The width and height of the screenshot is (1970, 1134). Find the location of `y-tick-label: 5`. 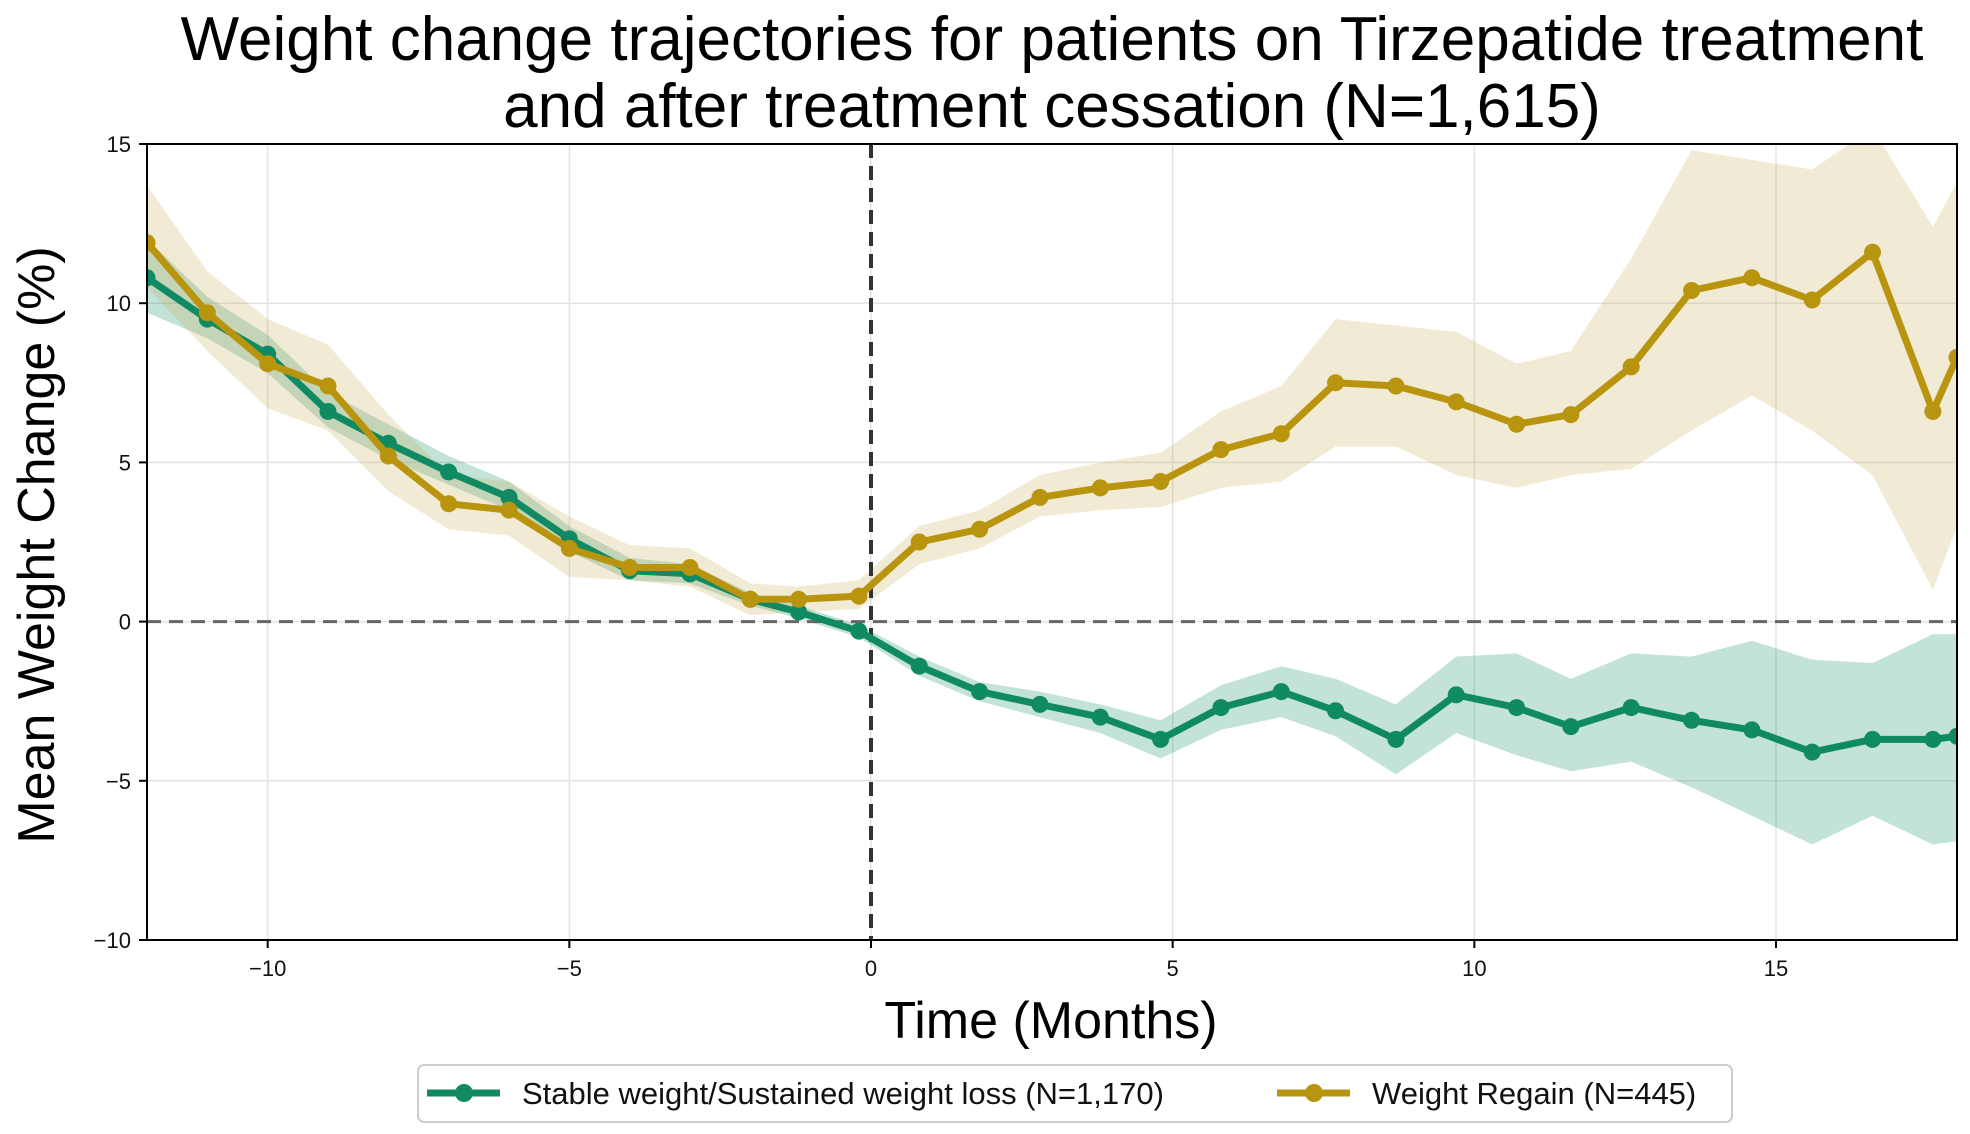

y-tick-label: 5 is located at coordinates (125, 462).